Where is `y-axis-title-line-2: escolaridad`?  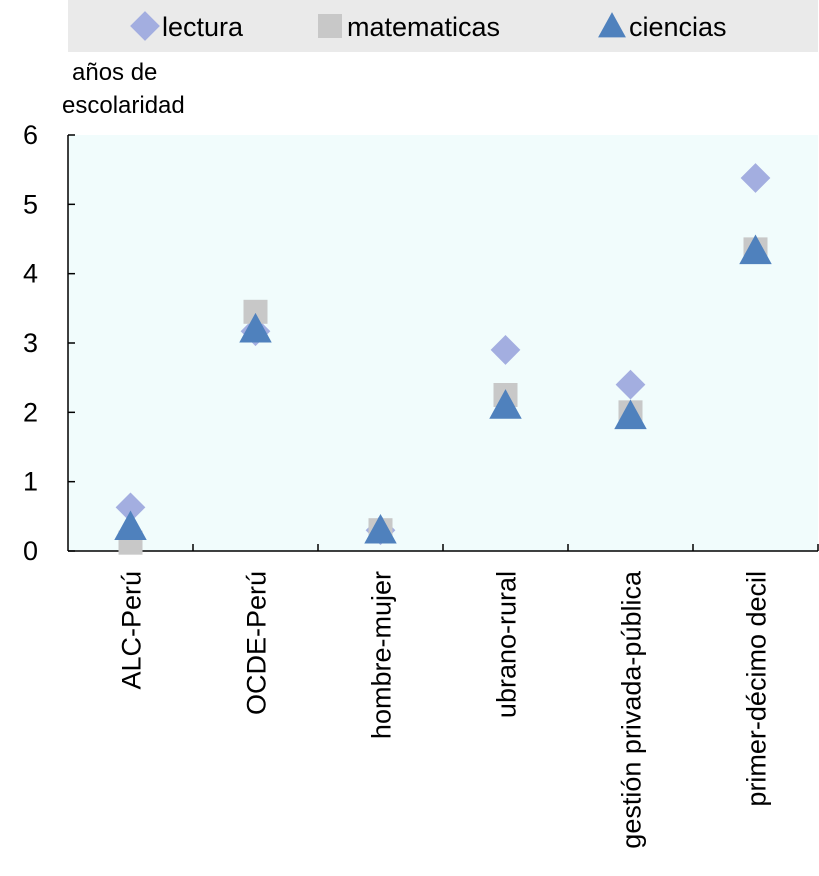 y-axis-title-line-2: escolaridad is located at coordinates (123, 105).